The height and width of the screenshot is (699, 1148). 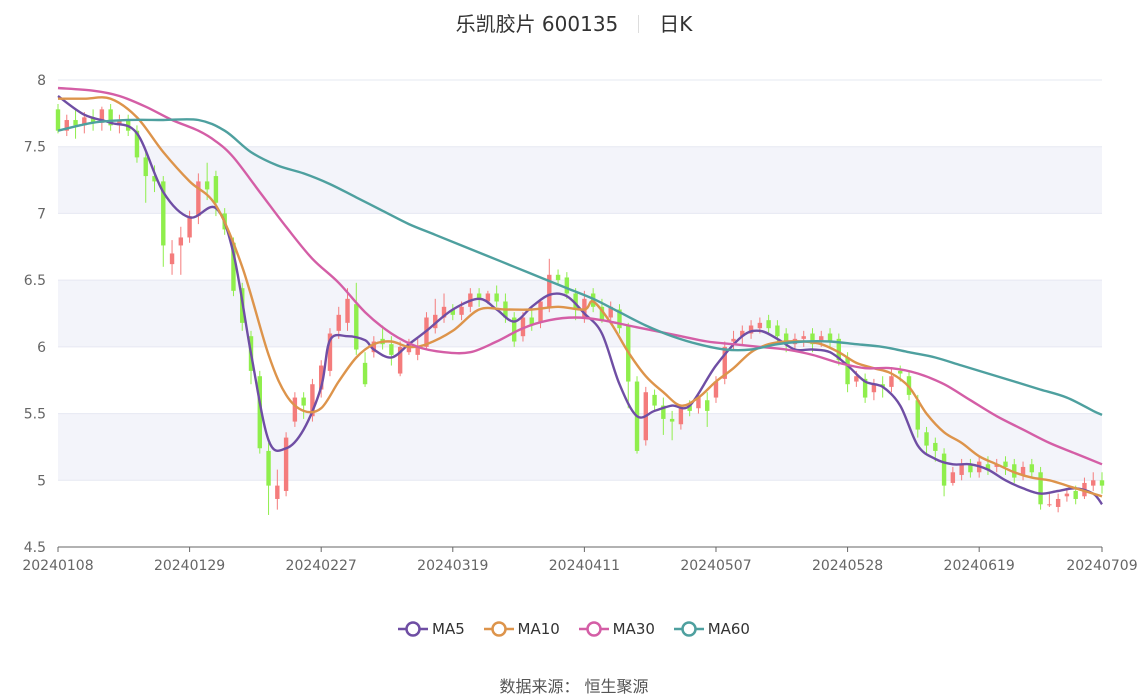 I want to click on y-tick-label: 5.5, so click(x=35, y=415).